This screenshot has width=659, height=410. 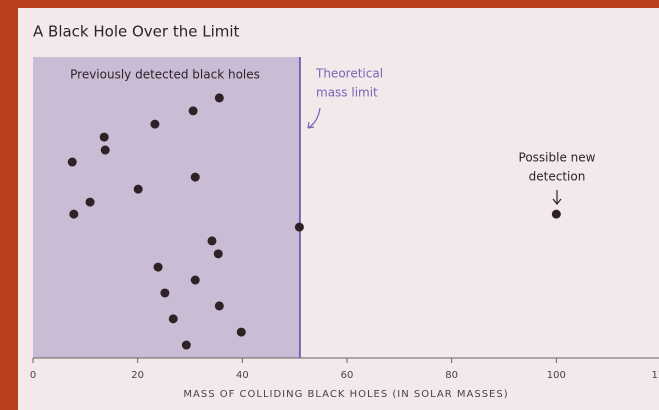 I want to click on limit-label: Theoretical, so click(x=349, y=74).